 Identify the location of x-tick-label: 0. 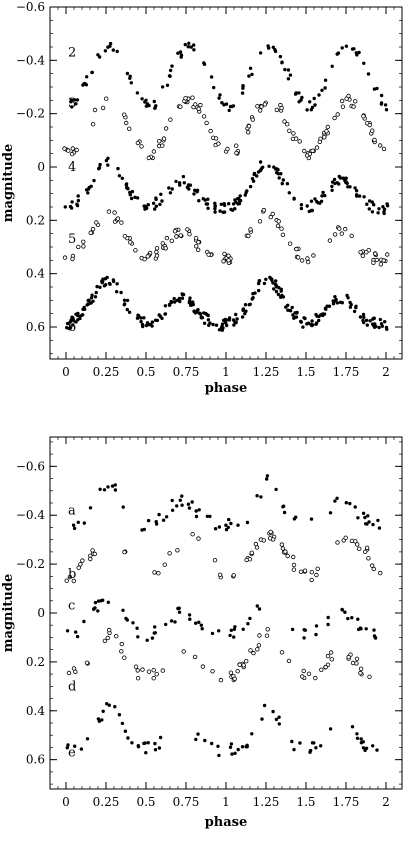
(66, 802).